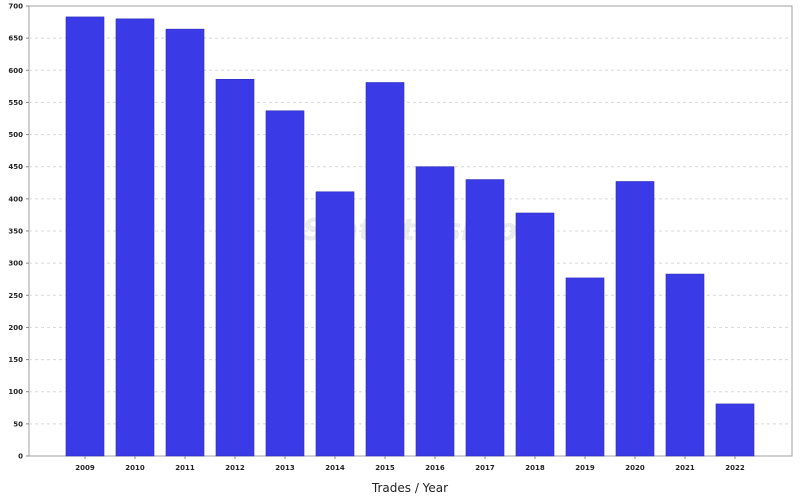 This screenshot has height=500, width=800. Describe the element at coordinates (15, 103) in the screenshot. I see `y-tick-label: 550` at that location.